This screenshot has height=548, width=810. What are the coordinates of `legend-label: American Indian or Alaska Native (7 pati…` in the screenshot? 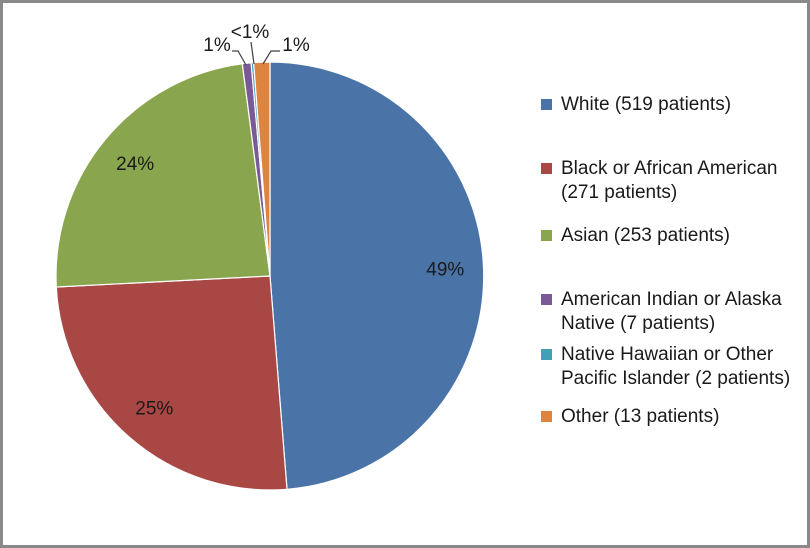 It's located at (671, 311).